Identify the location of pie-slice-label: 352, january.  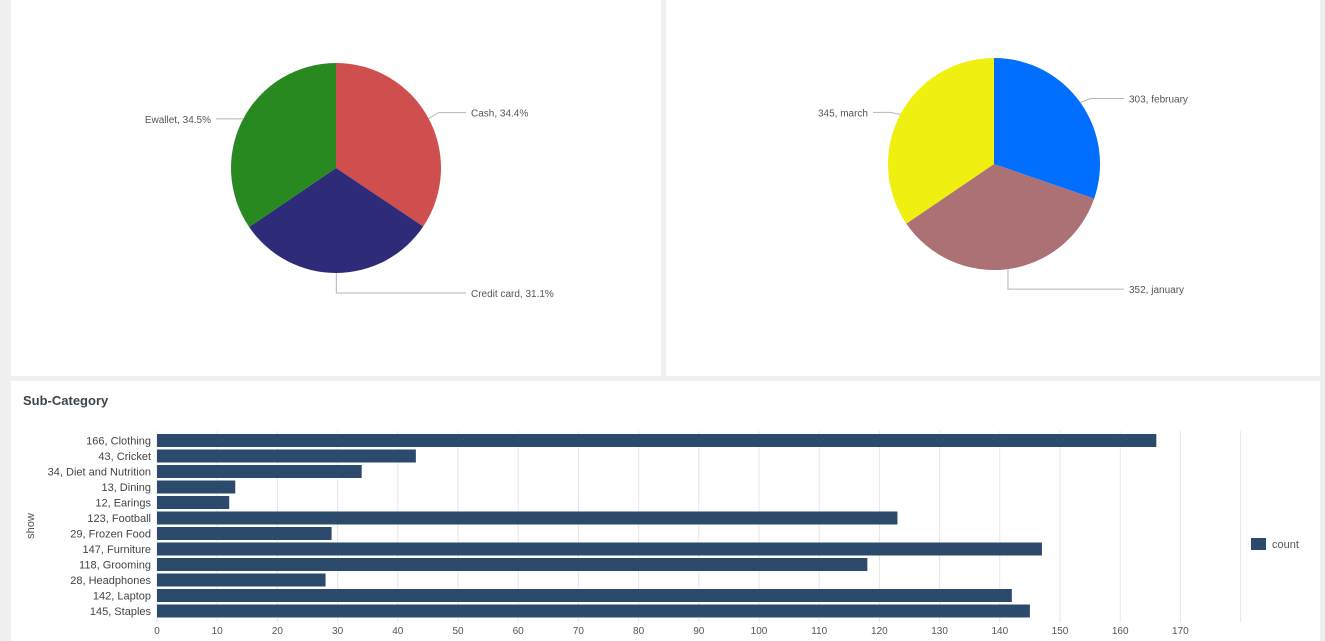
(1156, 290).